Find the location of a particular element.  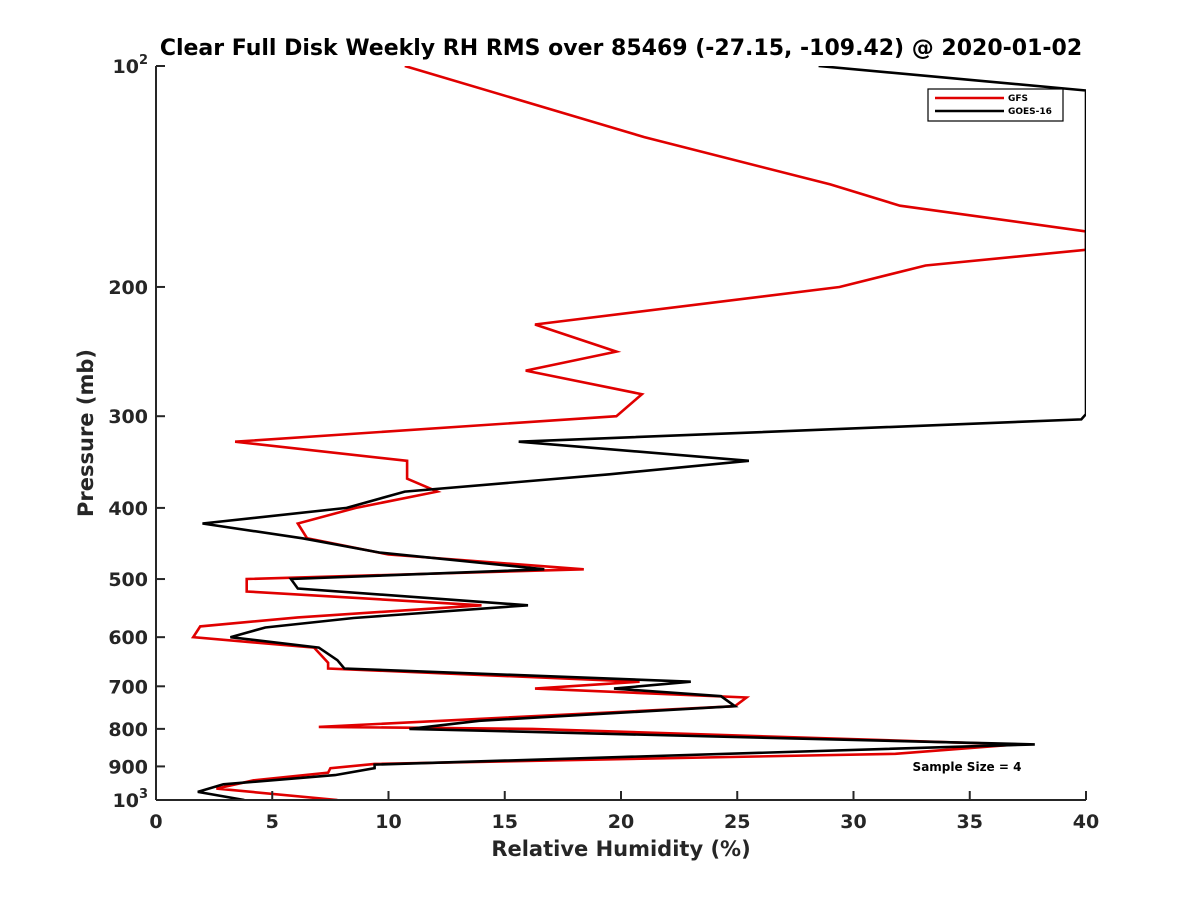

x-tick-label: 10 is located at coordinates (388, 822).